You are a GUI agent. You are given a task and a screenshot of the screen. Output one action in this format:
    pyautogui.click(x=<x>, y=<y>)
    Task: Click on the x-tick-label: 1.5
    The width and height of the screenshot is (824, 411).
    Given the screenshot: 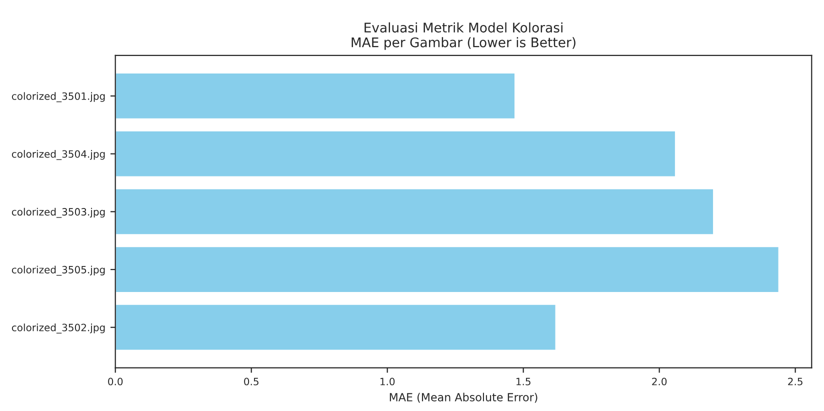 What is the action you would take?
    pyautogui.click(x=523, y=382)
    